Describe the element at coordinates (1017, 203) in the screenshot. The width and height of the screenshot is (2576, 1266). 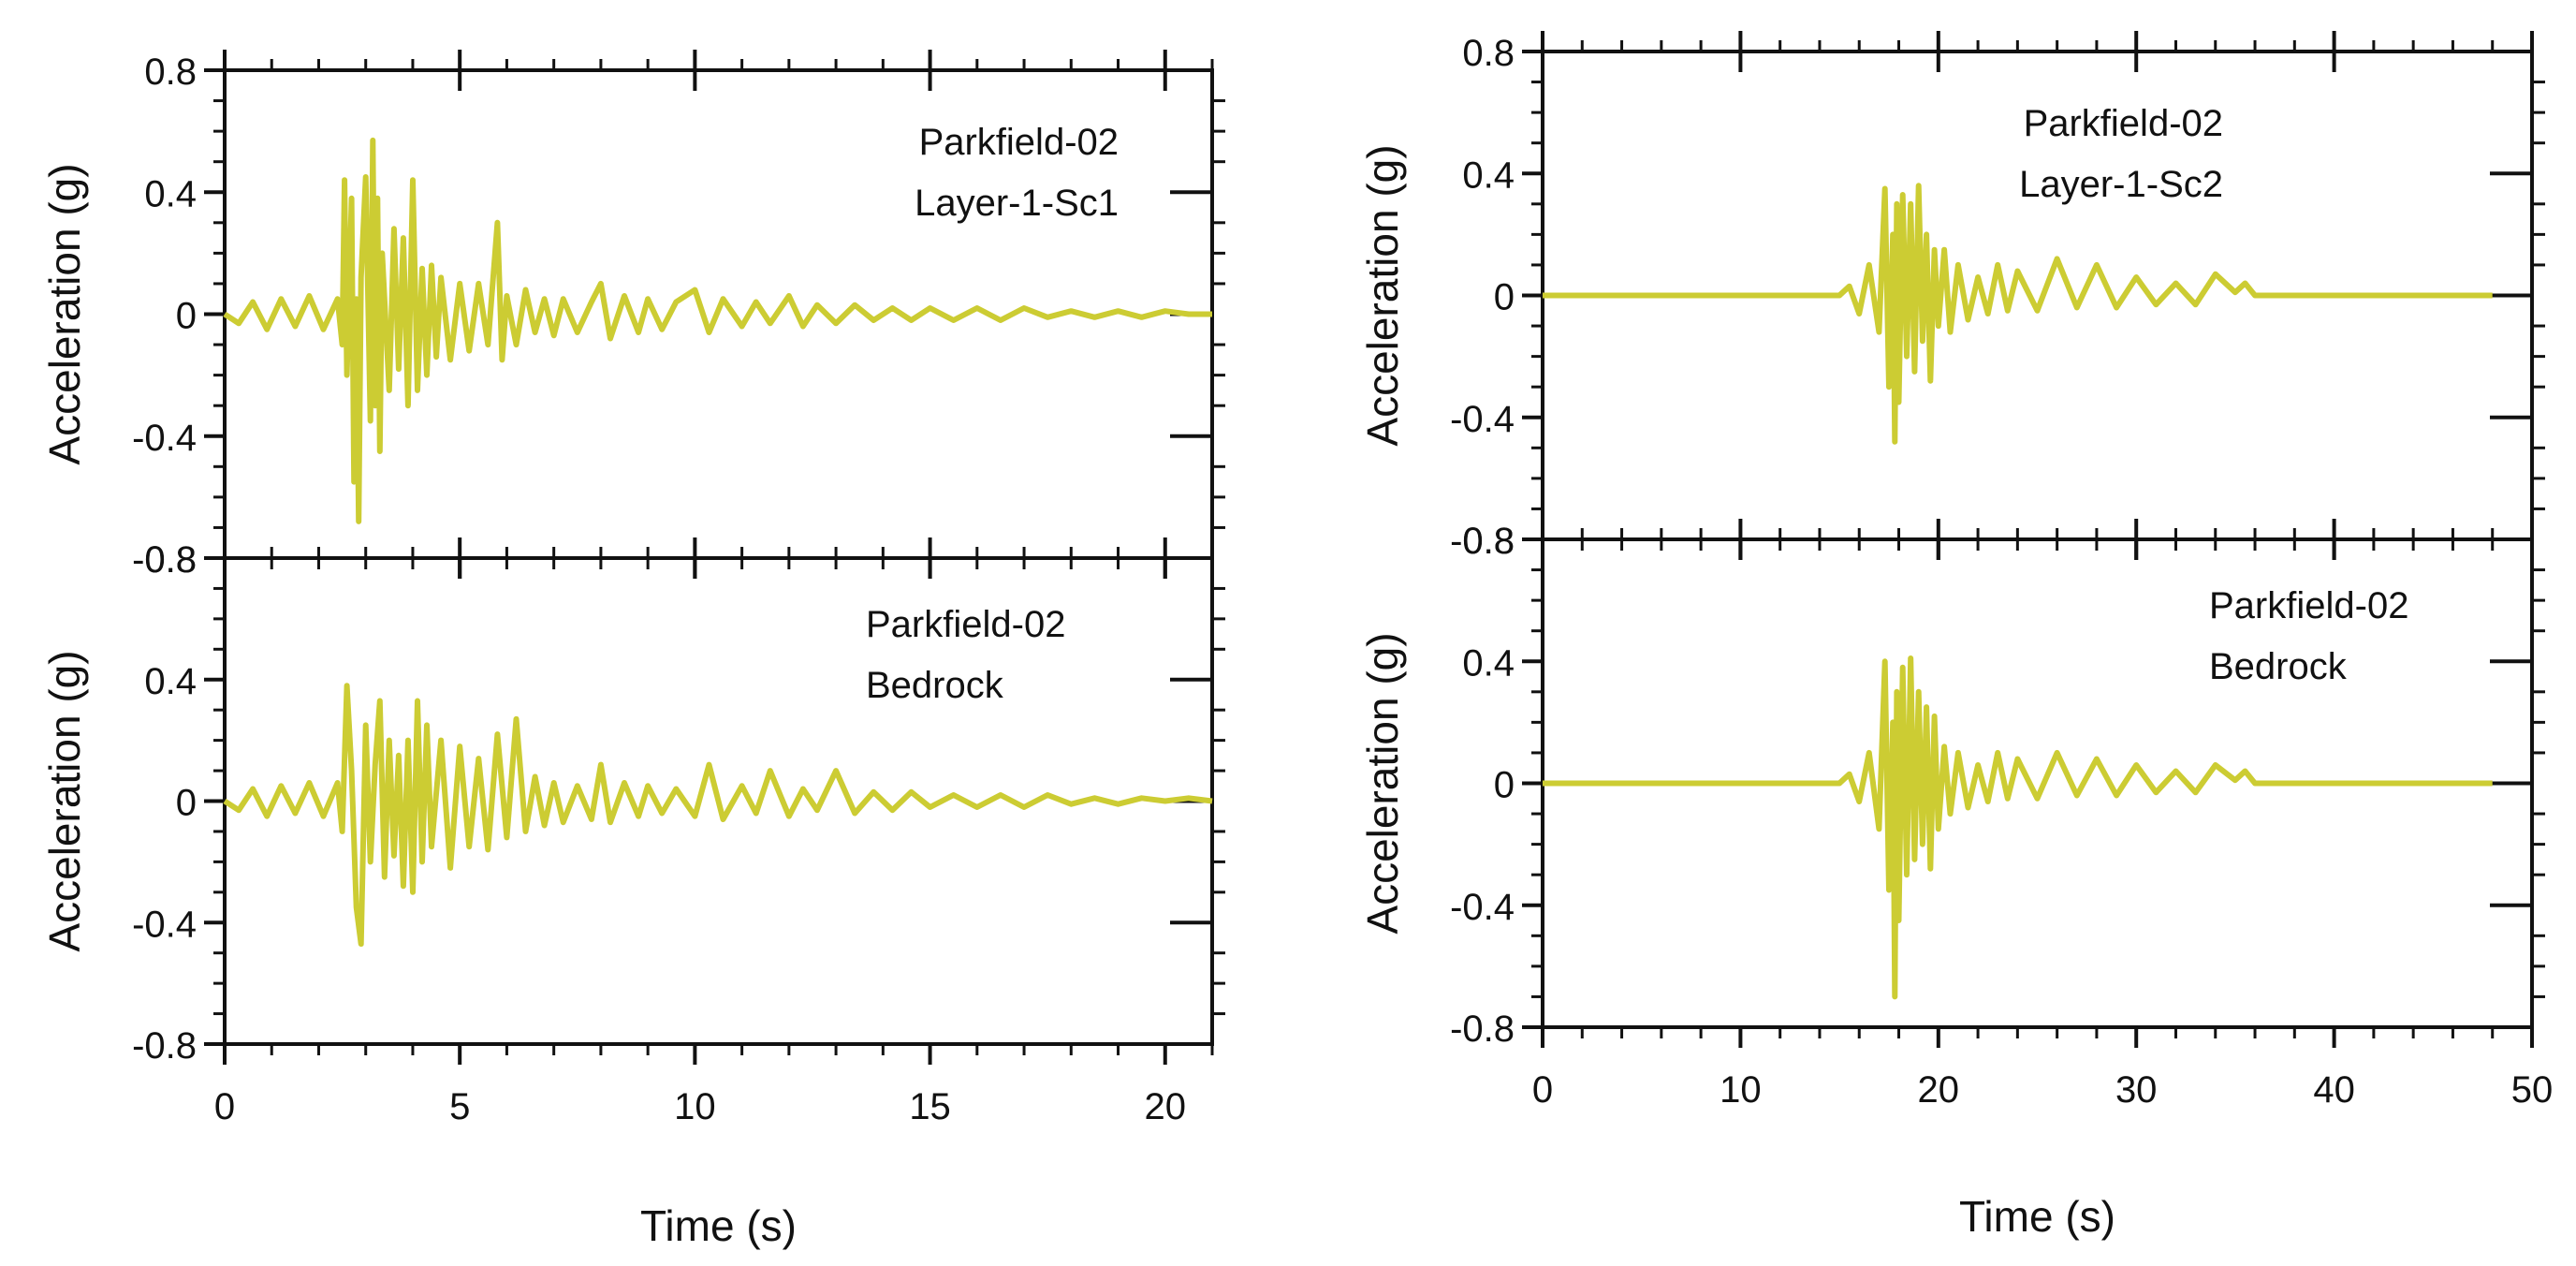
I see `panel-annotation: Layer-1-Sc1` at that location.